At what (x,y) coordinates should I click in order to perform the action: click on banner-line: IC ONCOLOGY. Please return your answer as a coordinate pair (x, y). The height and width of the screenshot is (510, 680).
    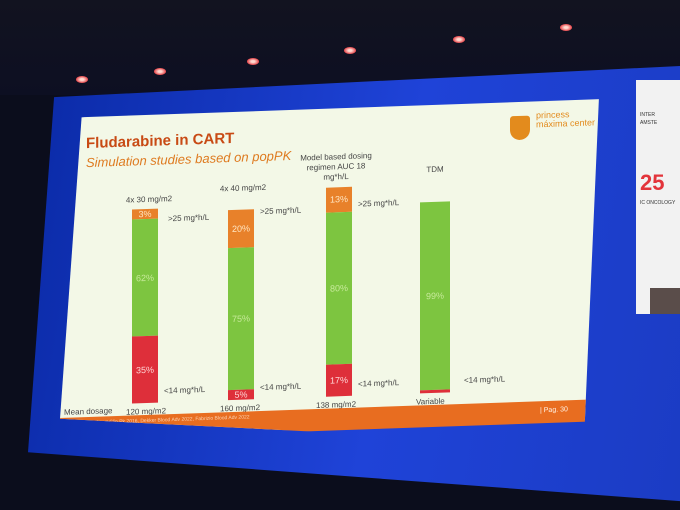
    Looking at the image, I should click on (658, 203).